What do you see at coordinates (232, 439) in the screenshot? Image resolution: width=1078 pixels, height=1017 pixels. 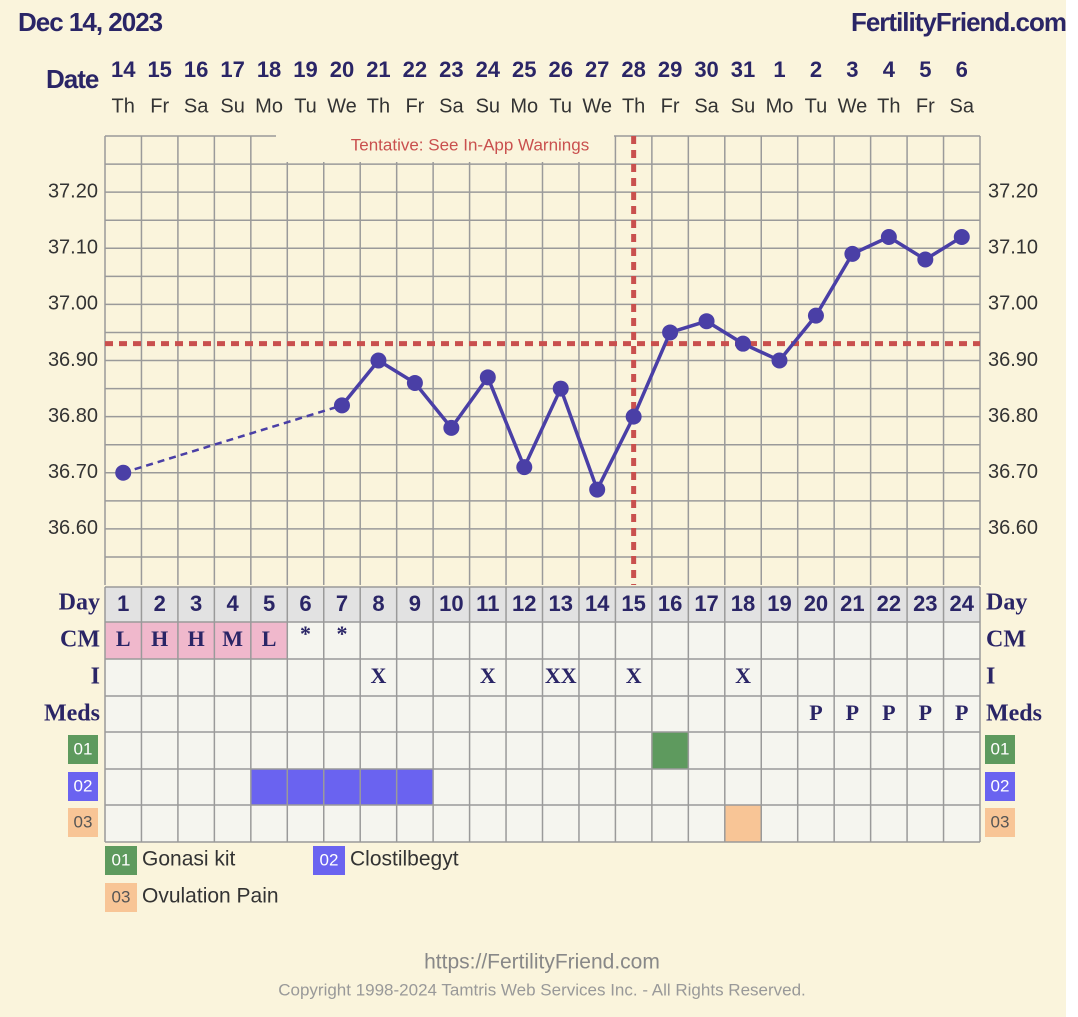 I see `gap-bridge` at bounding box center [232, 439].